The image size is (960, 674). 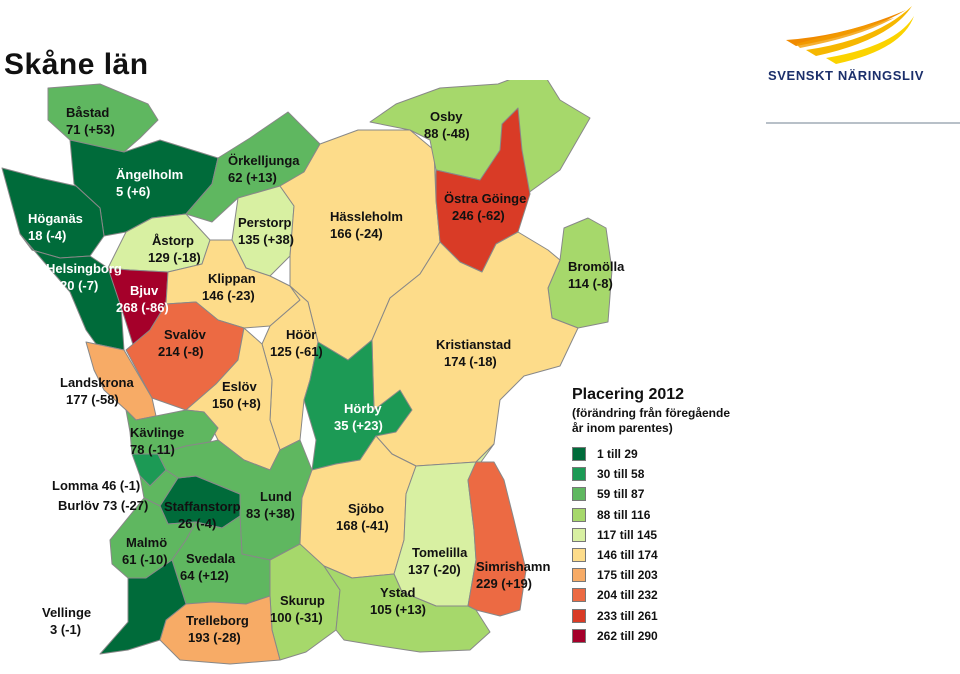 I want to click on label-bastad: Båstad 71 (+53), so click(x=90, y=121).